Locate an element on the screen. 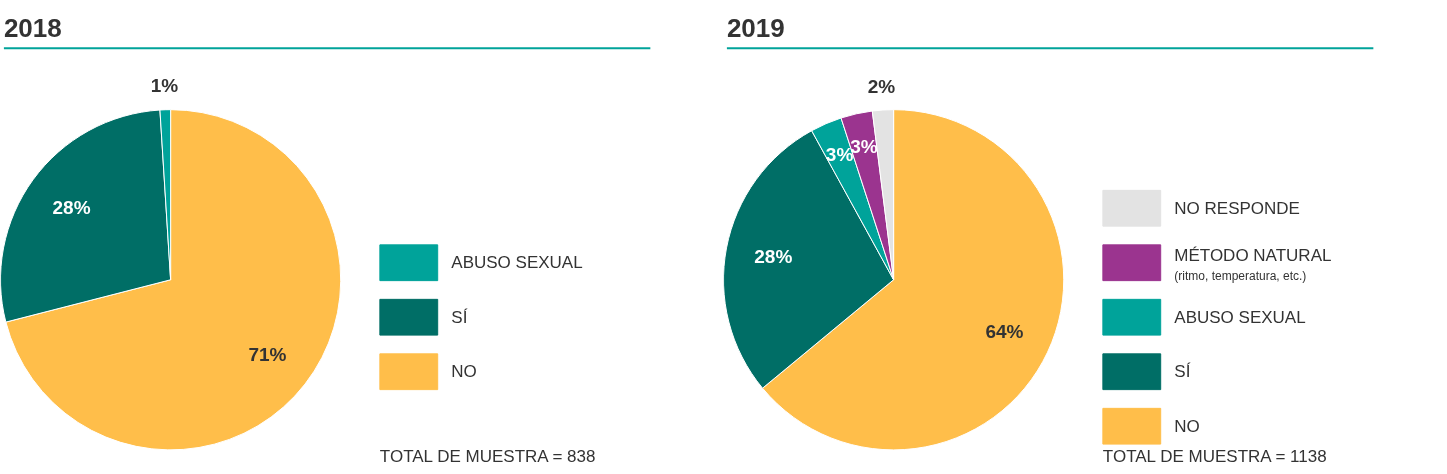 The width and height of the screenshot is (1447, 474). legend-label: MÉTODO NATURAL (ritmo, temperatura, etc.) is located at coordinates (1253, 265).